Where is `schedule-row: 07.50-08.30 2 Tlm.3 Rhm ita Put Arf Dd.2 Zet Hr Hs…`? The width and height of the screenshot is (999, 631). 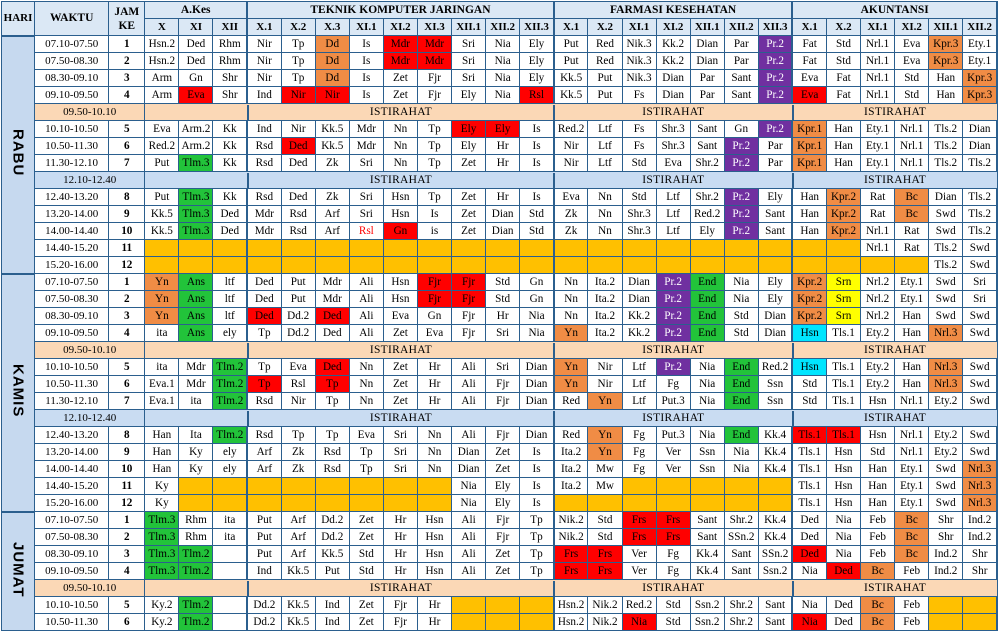 schedule-row: 07.50-08.30 2 Tlm.3 Rhm ita Put Arf Dd.2 Zet Hr Hs… is located at coordinates (500, 537).